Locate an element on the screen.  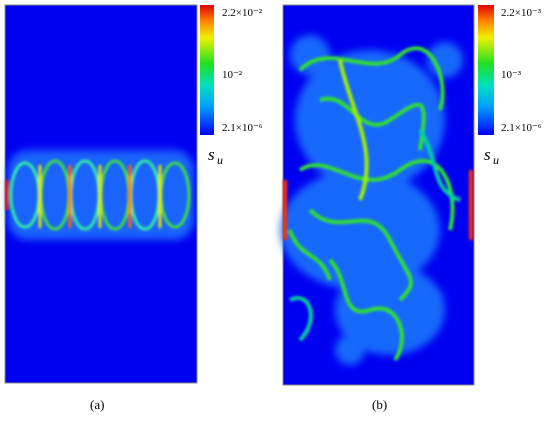
colorbar-tick: 2.2×10⁻³ is located at coordinates (521, 13).